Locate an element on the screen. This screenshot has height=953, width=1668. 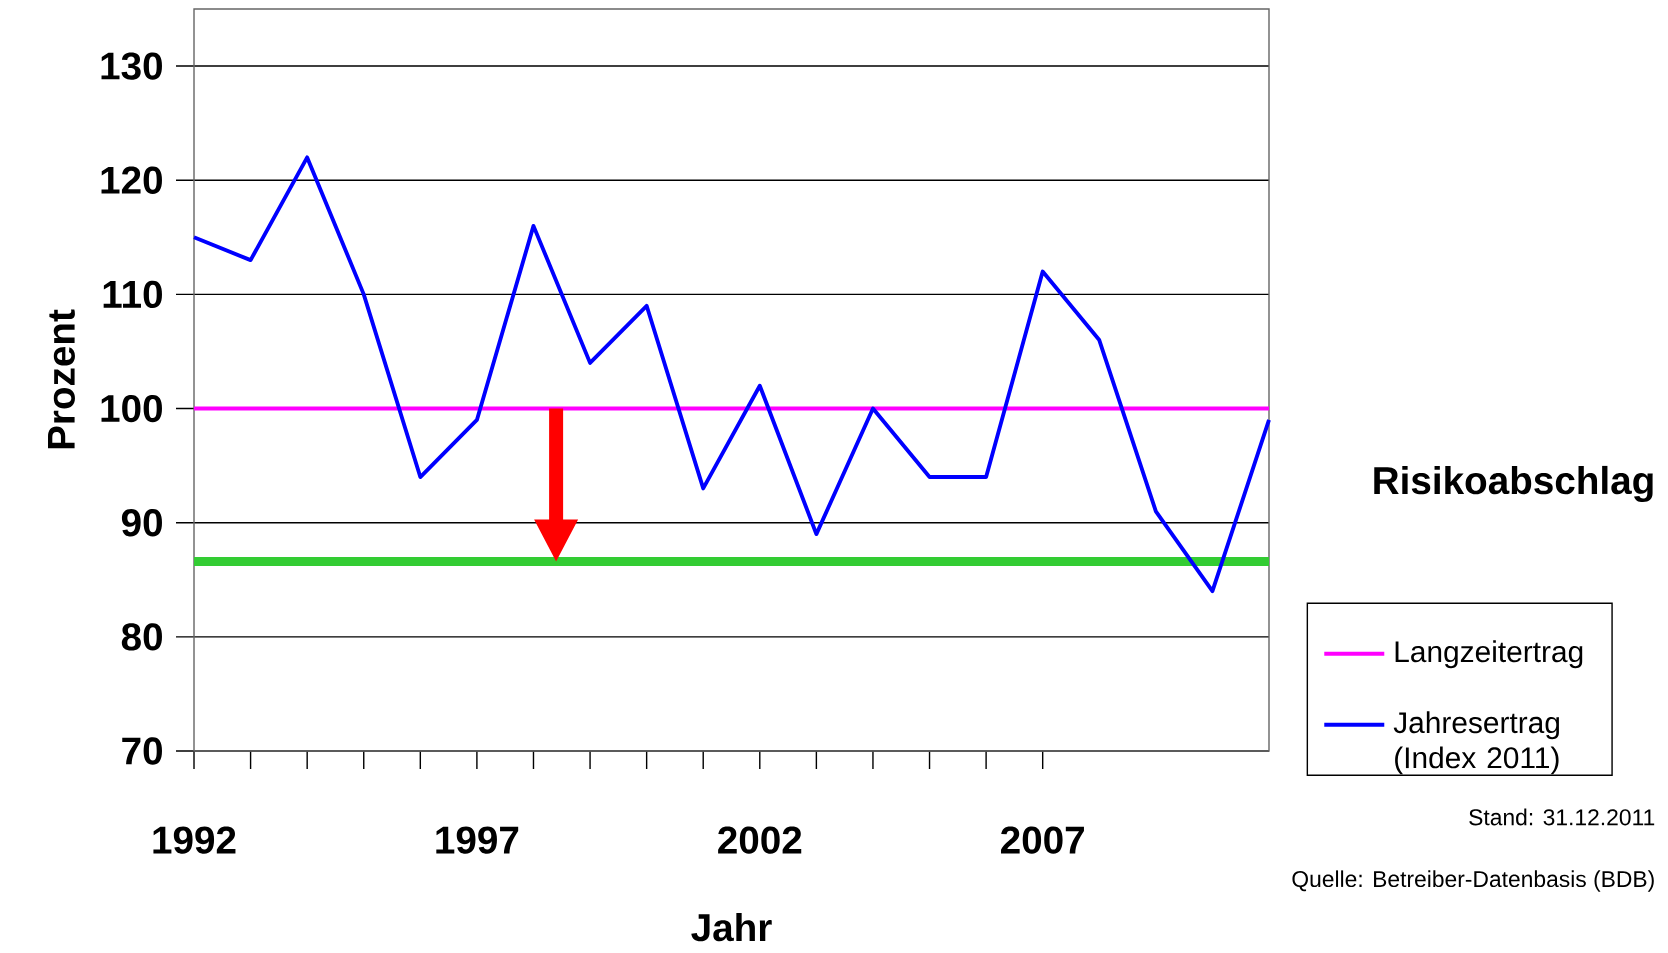
y-tick-label: 100 is located at coordinates (131, 408).